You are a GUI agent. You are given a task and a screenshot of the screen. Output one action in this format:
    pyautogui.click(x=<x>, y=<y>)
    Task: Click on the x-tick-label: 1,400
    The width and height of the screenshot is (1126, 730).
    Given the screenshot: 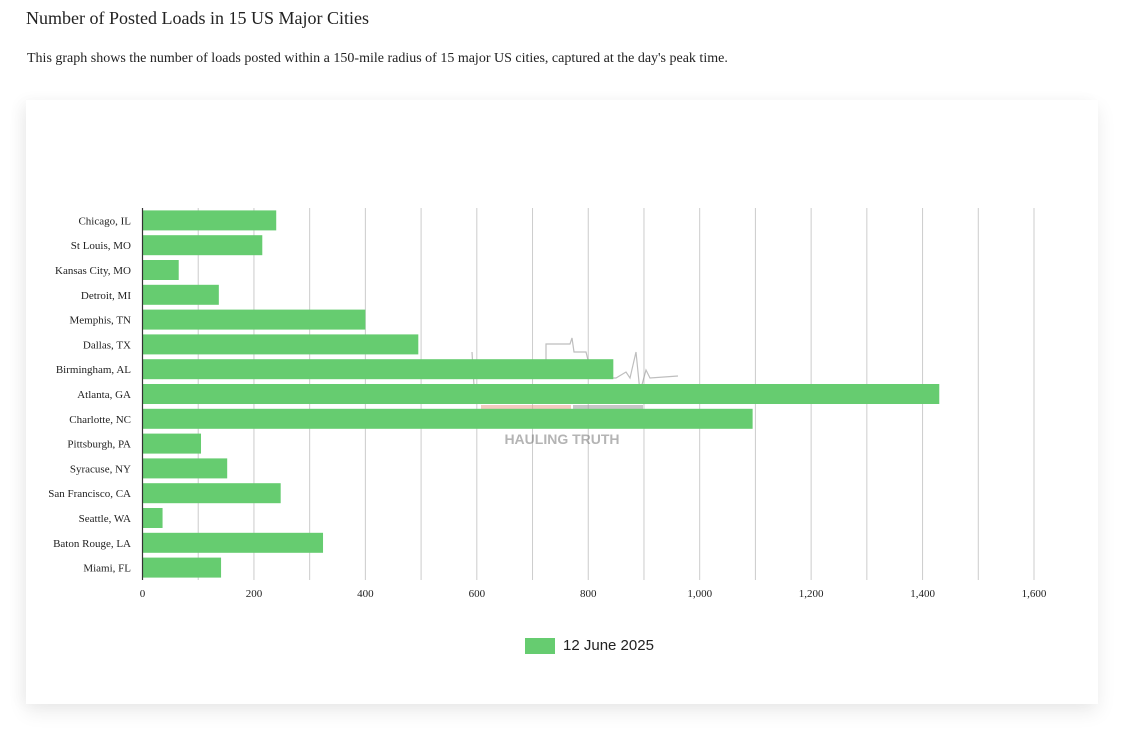 What is the action you would take?
    pyautogui.click(x=922, y=594)
    